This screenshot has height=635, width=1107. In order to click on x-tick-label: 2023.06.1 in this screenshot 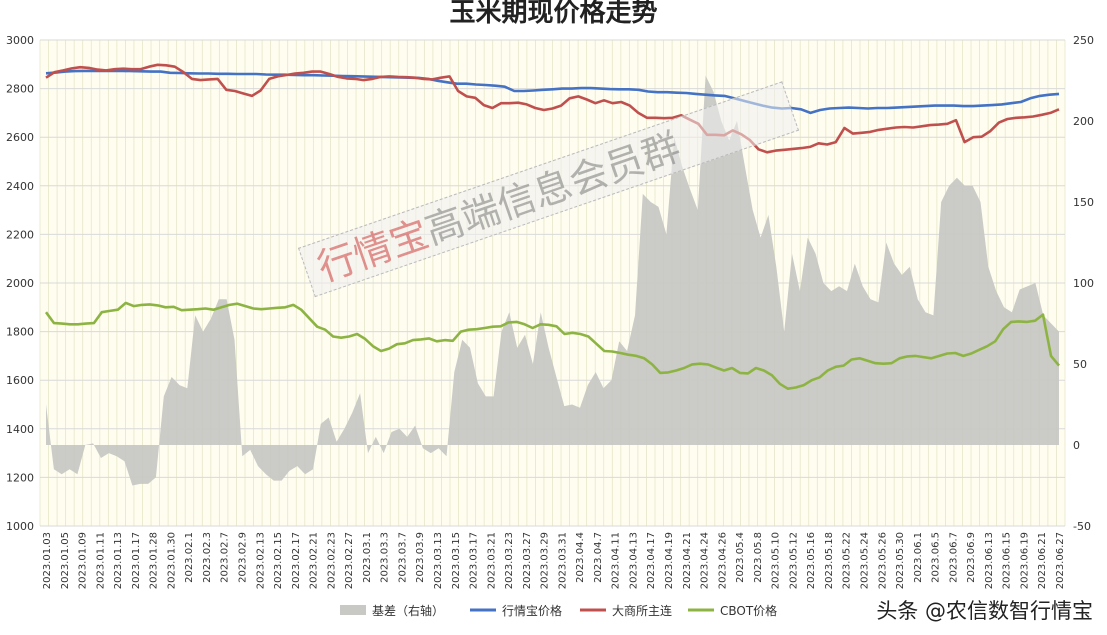, I will do `click(918, 557)`.